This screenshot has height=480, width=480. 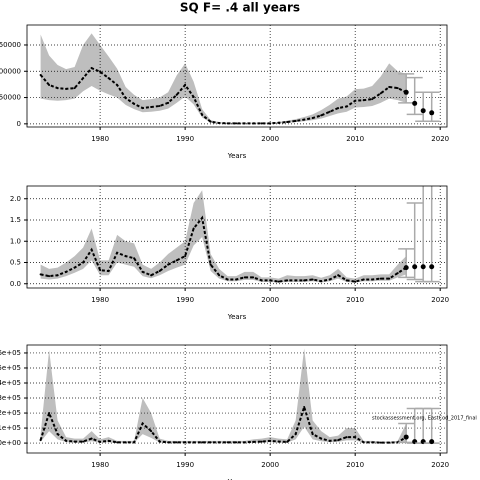 What do you see at coordinates (10, 71) in the screenshot?
I see `y-tick-label: 100000` at bounding box center [10, 71].